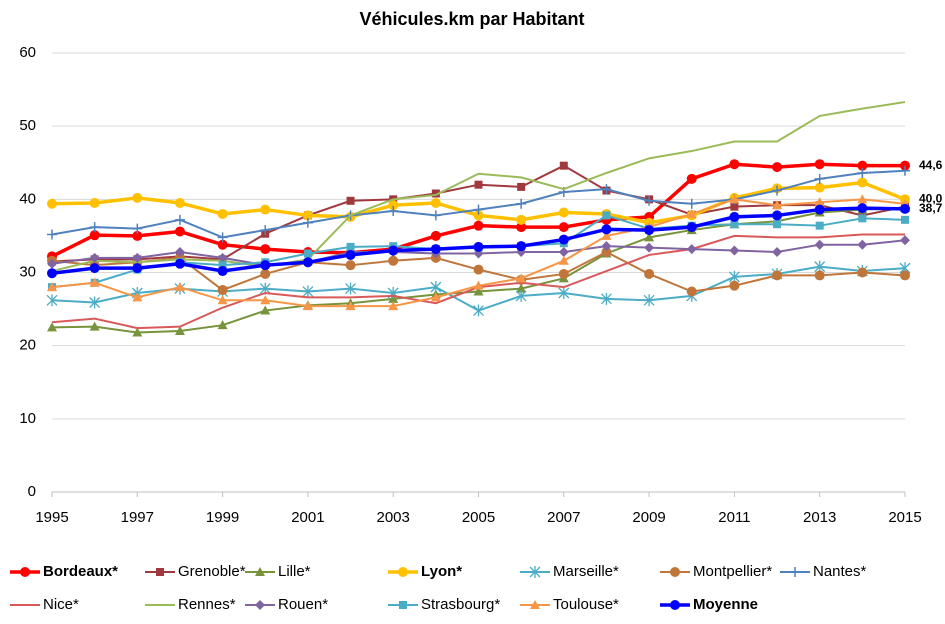  What do you see at coordinates (563, 517) in the screenshot?
I see `x-tick-label: 2007` at bounding box center [563, 517].